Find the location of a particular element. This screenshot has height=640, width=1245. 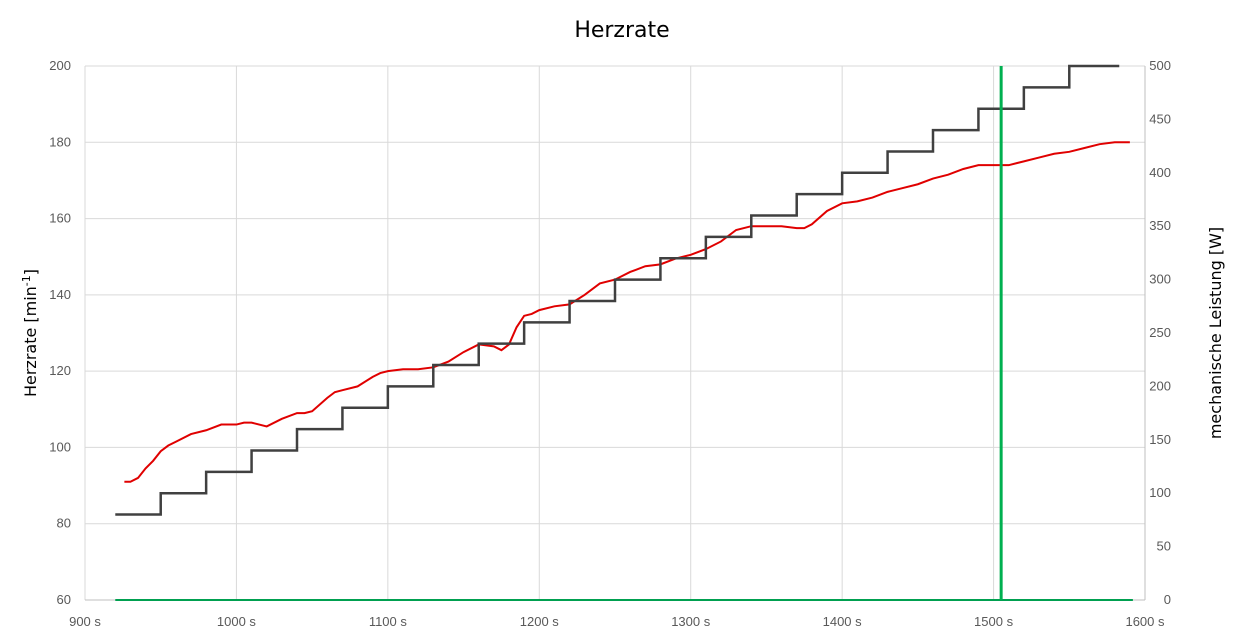

y2-tick-label: 450 is located at coordinates (1160, 118).